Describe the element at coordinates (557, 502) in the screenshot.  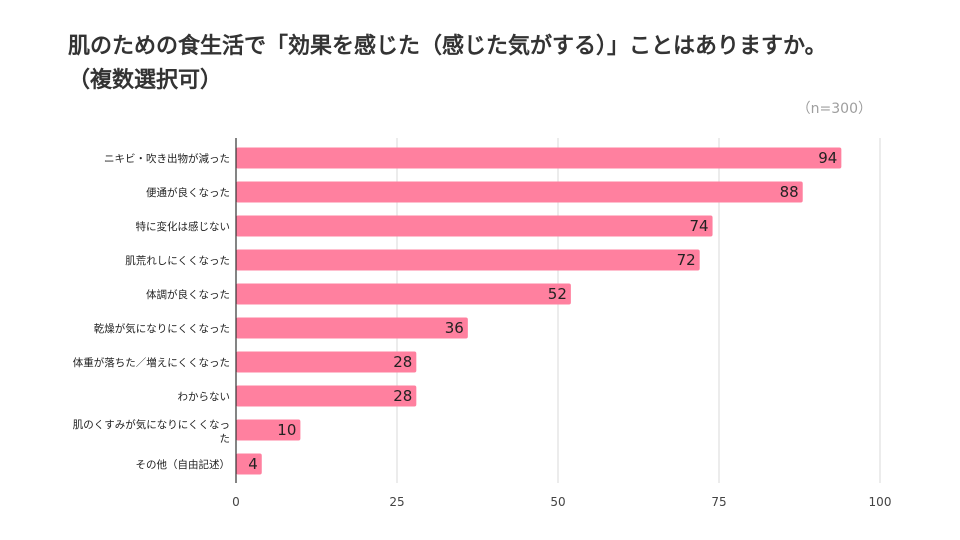
I see `x-tick-label-2: 50` at that location.